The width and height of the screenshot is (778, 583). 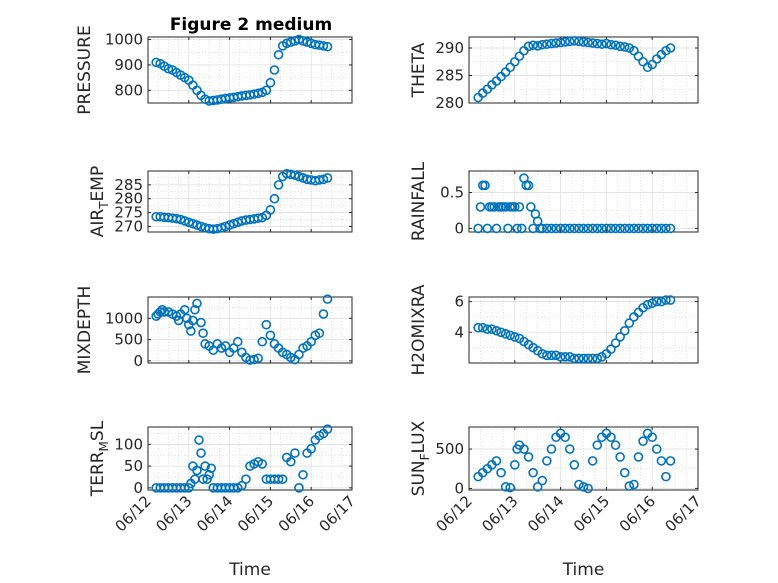 I want to click on x-tick-label: 06/14, so click(x=545, y=513).